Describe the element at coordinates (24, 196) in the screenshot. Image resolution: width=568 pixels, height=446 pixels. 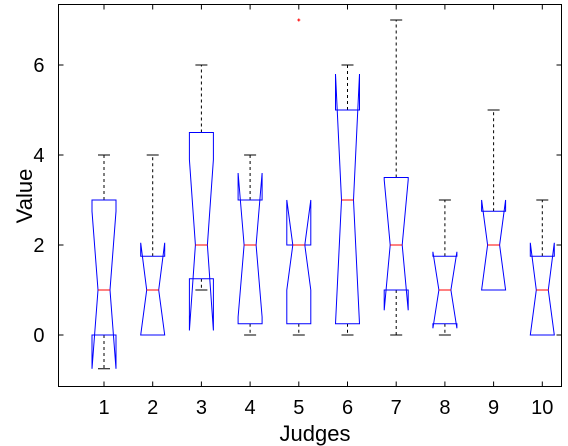
I see `y-axis-label: Value` at that location.